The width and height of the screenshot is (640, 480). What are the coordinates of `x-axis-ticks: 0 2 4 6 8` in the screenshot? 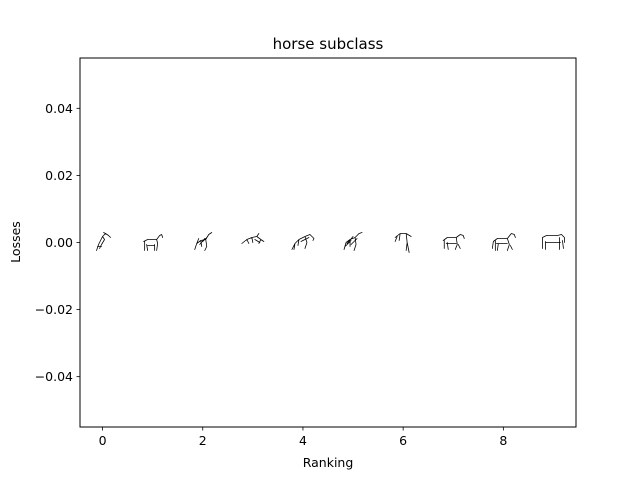 It's located at (303, 437).